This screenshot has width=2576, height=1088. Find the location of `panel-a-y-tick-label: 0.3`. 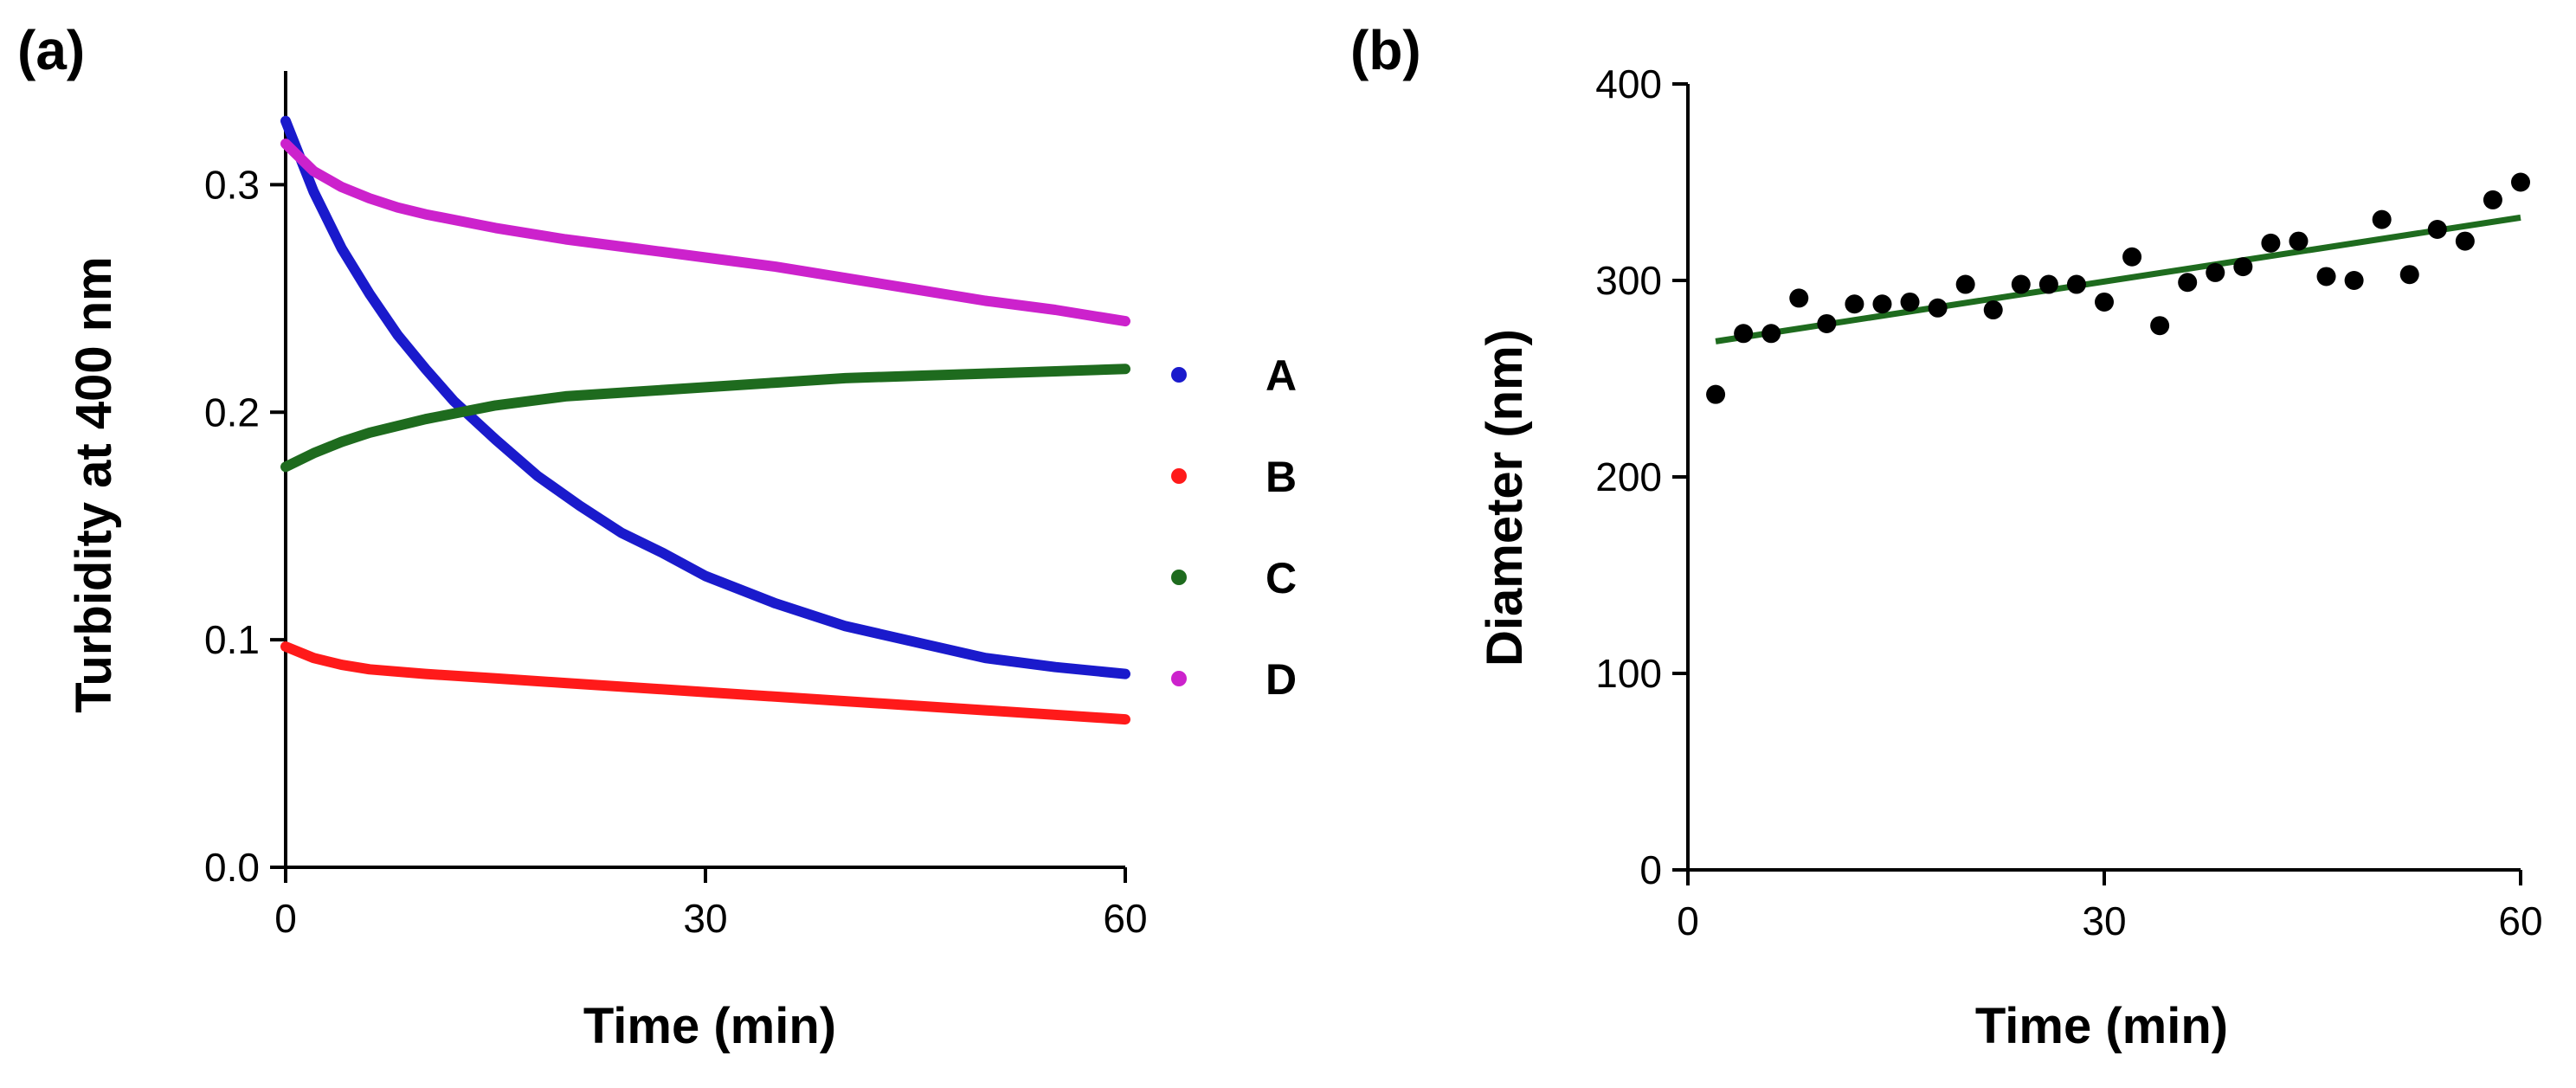

panel-a-y-tick-label: 0.3 is located at coordinates (232, 184).